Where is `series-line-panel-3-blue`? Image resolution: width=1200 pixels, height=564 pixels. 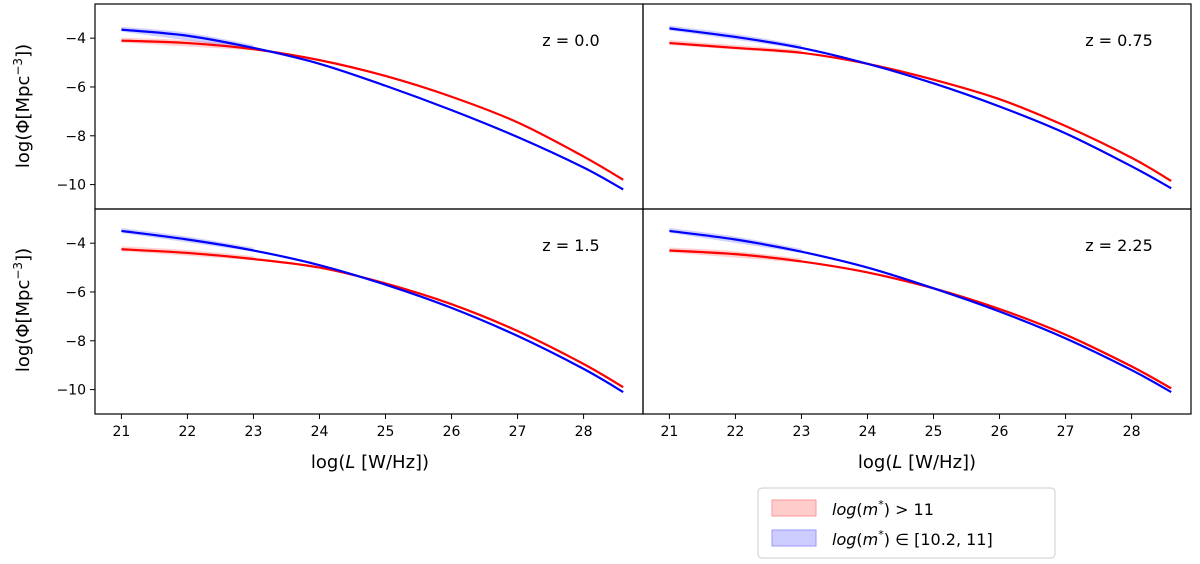 series-line-panel-3-blue is located at coordinates (920, 311).